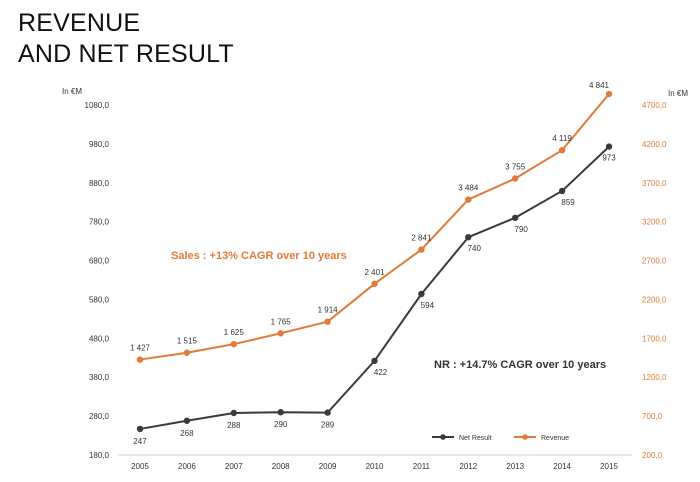 This screenshot has height=482, width=700. Describe the element at coordinates (654, 144) in the screenshot. I see `right-axis-tick-label: 4200,0` at that location.